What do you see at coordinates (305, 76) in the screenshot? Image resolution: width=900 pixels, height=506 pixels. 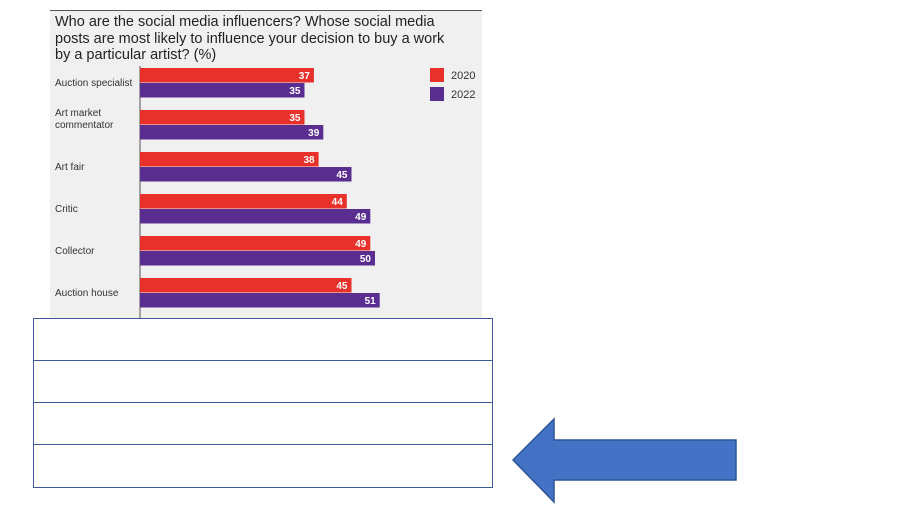 I see `data-label: 37` at bounding box center [305, 76].